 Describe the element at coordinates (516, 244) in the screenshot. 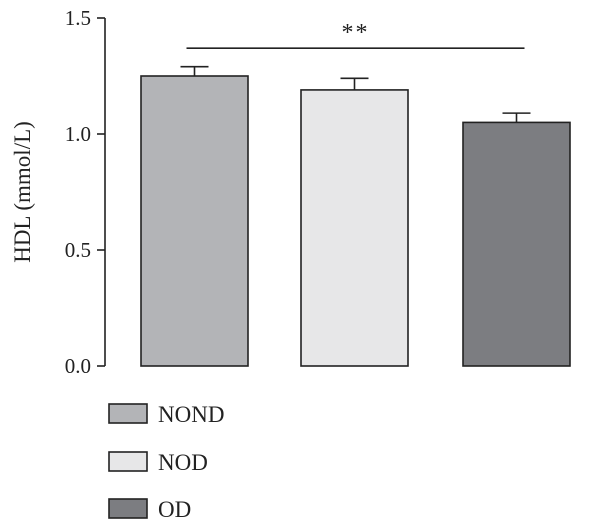

I see `bar-od` at that location.